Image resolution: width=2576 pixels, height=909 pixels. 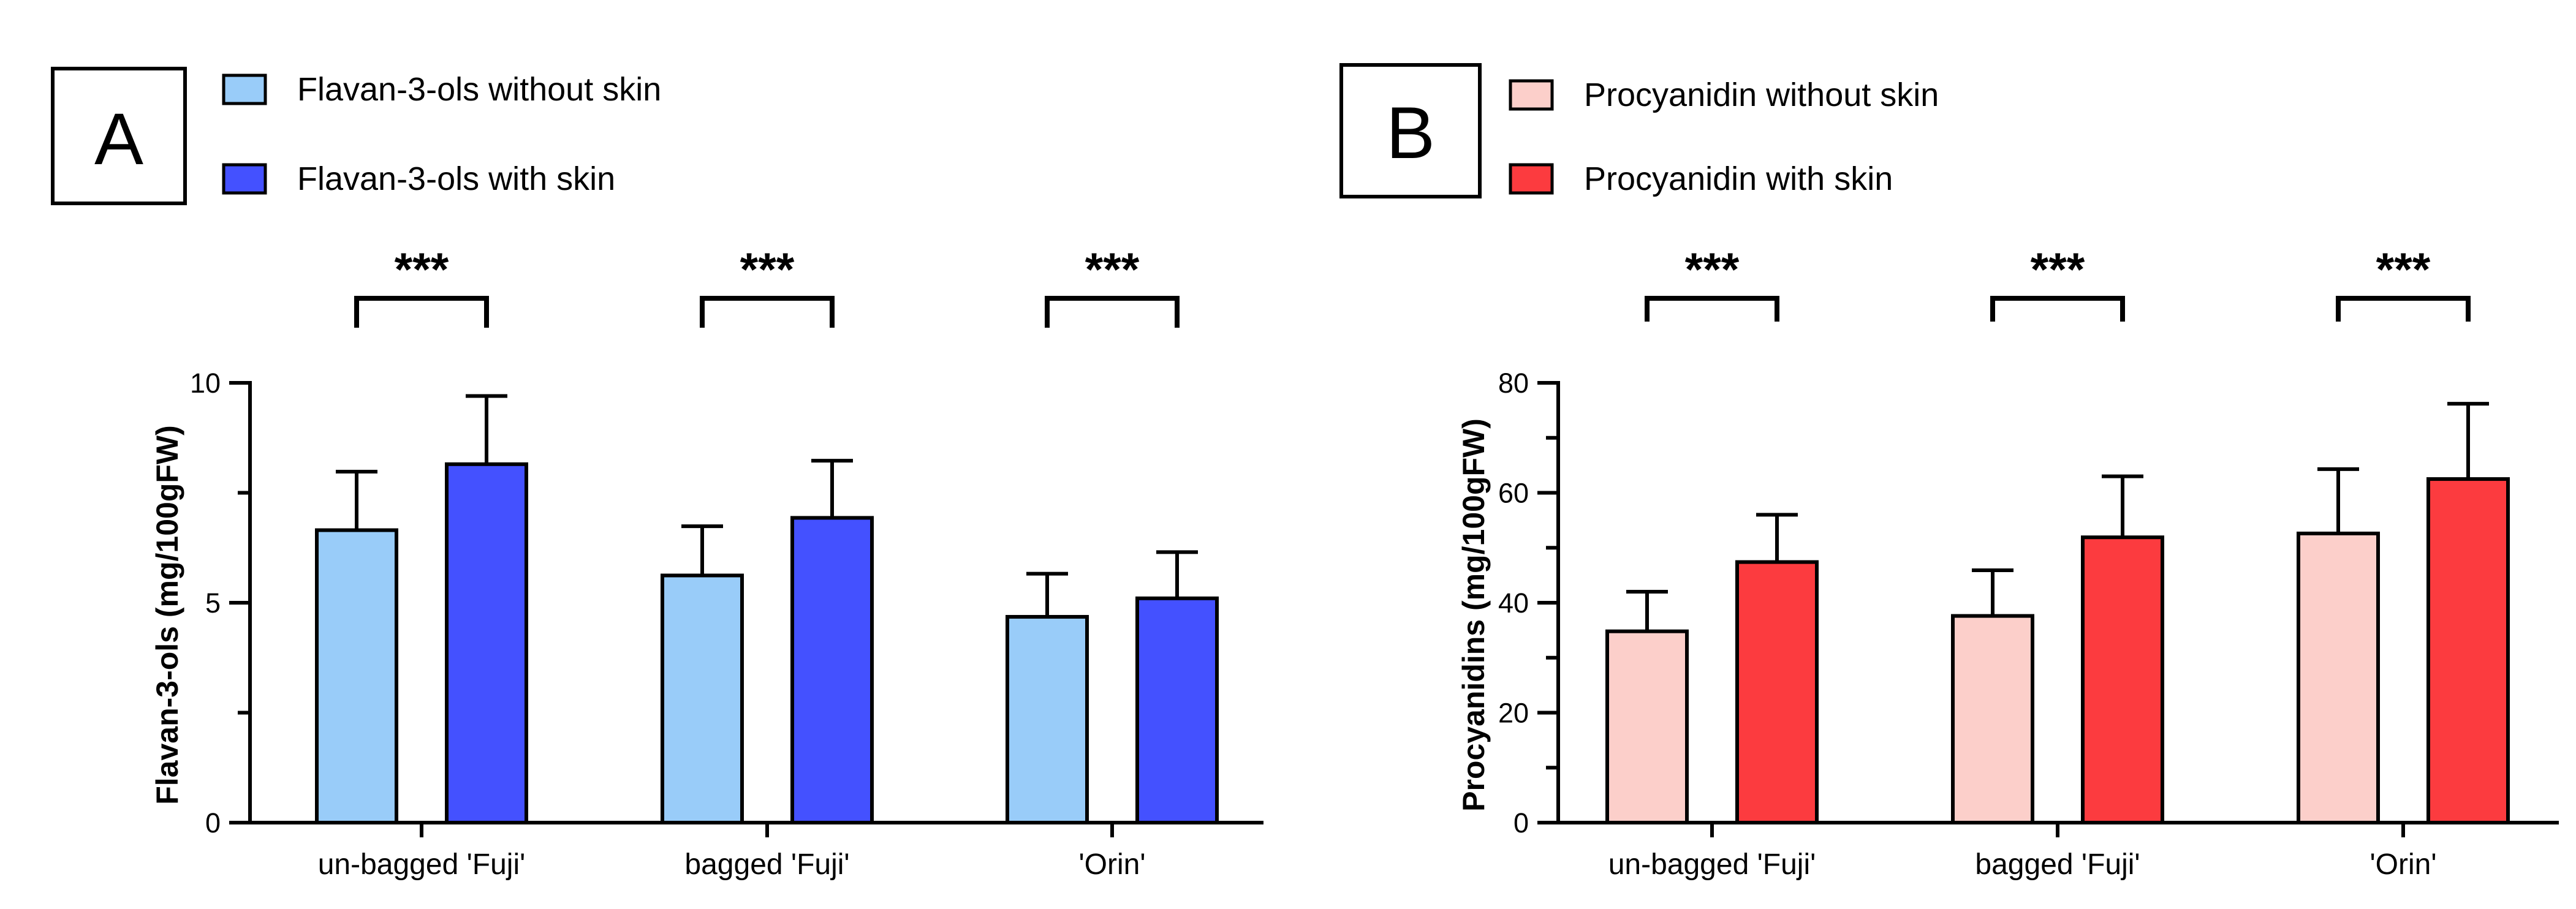 What do you see at coordinates (1514, 713) in the screenshot?
I see `y-tick-label: 20` at bounding box center [1514, 713].